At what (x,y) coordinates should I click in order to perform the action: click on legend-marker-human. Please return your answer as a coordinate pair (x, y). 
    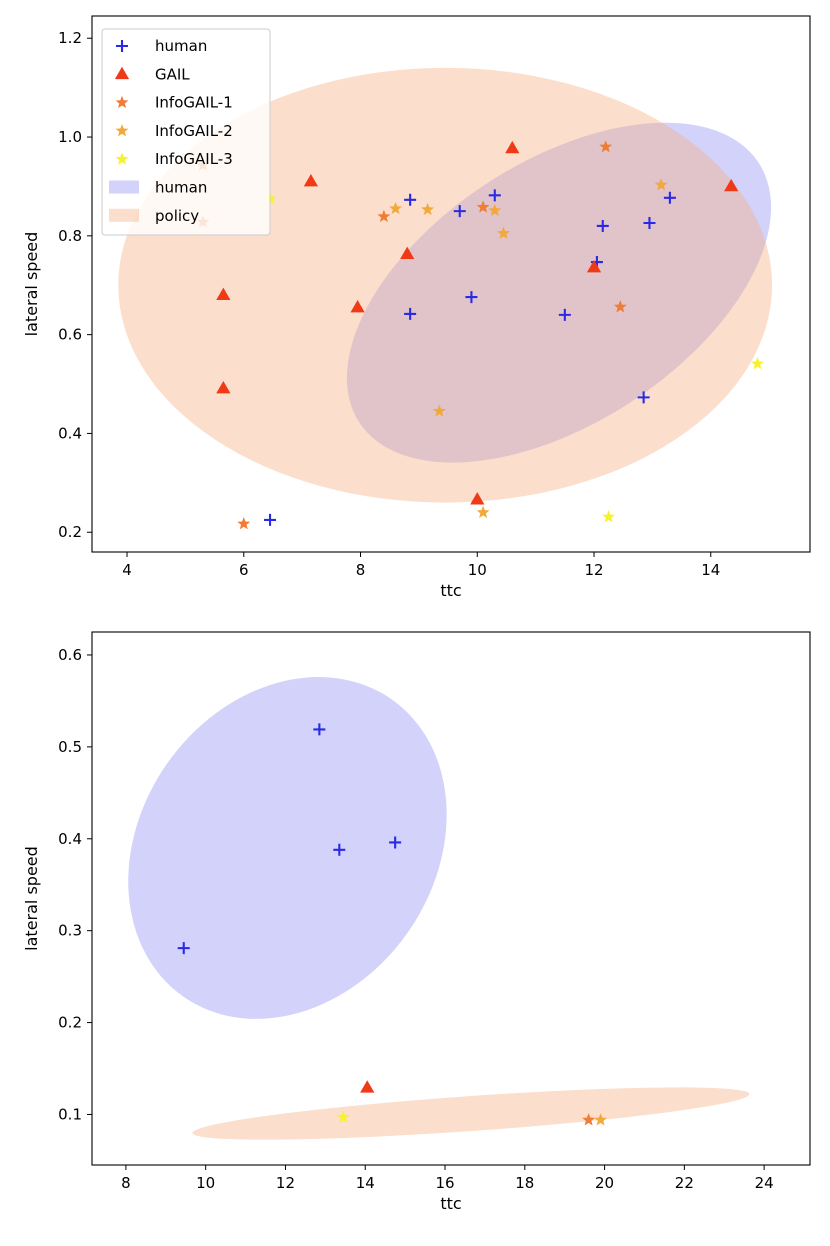
    Looking at the image, I should click on (122, 46).